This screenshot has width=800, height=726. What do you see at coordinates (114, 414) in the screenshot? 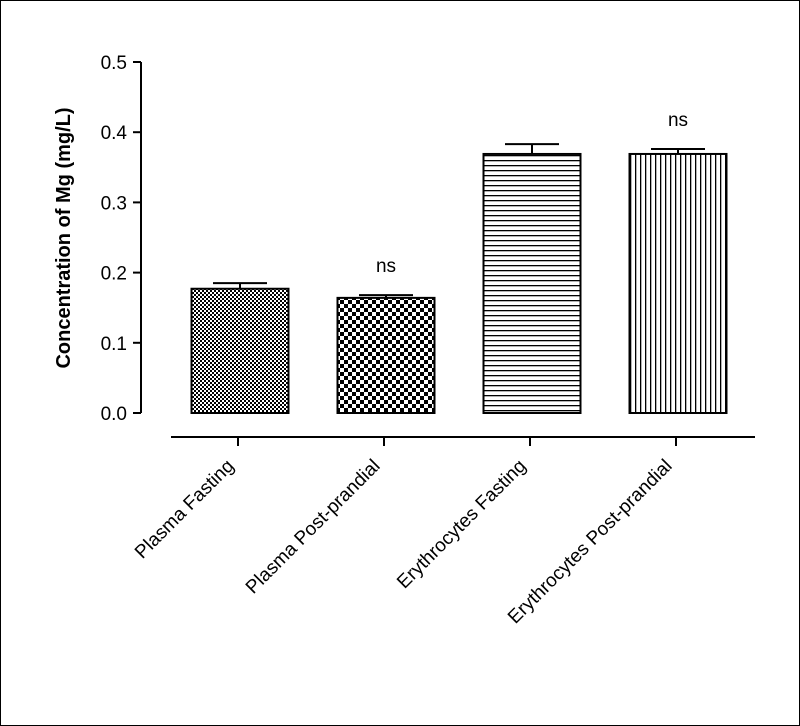
I see `y-tick-label: 0.0` at bounding box center [114, 414].